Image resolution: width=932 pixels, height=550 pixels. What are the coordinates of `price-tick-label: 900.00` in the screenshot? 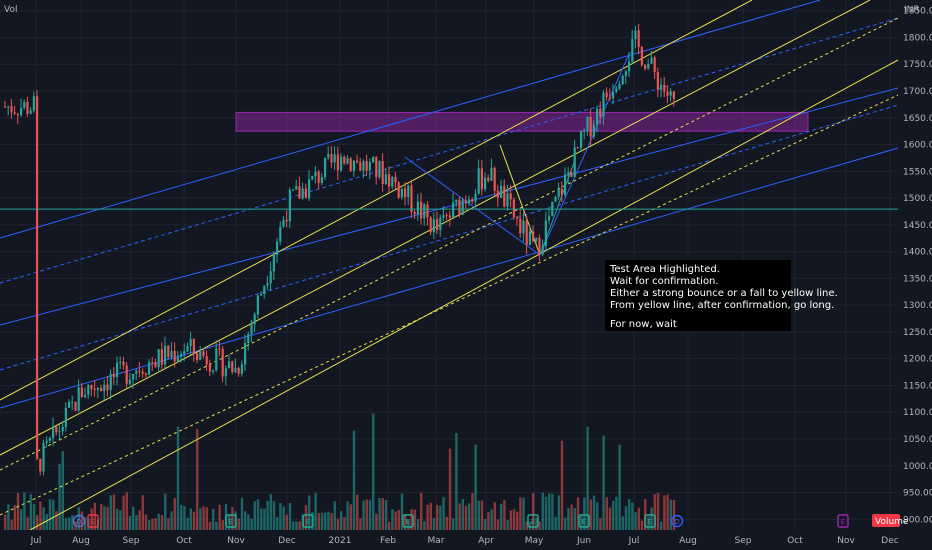 It's located at (917, 520).